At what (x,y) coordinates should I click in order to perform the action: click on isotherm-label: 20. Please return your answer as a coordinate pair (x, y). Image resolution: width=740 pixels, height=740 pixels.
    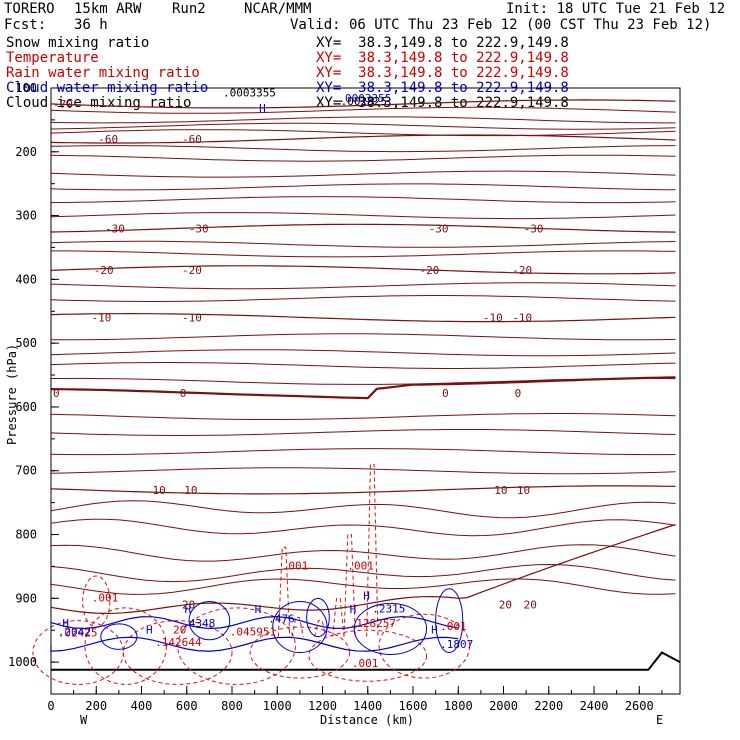
    Looking at the image, I should click on (505, 605).